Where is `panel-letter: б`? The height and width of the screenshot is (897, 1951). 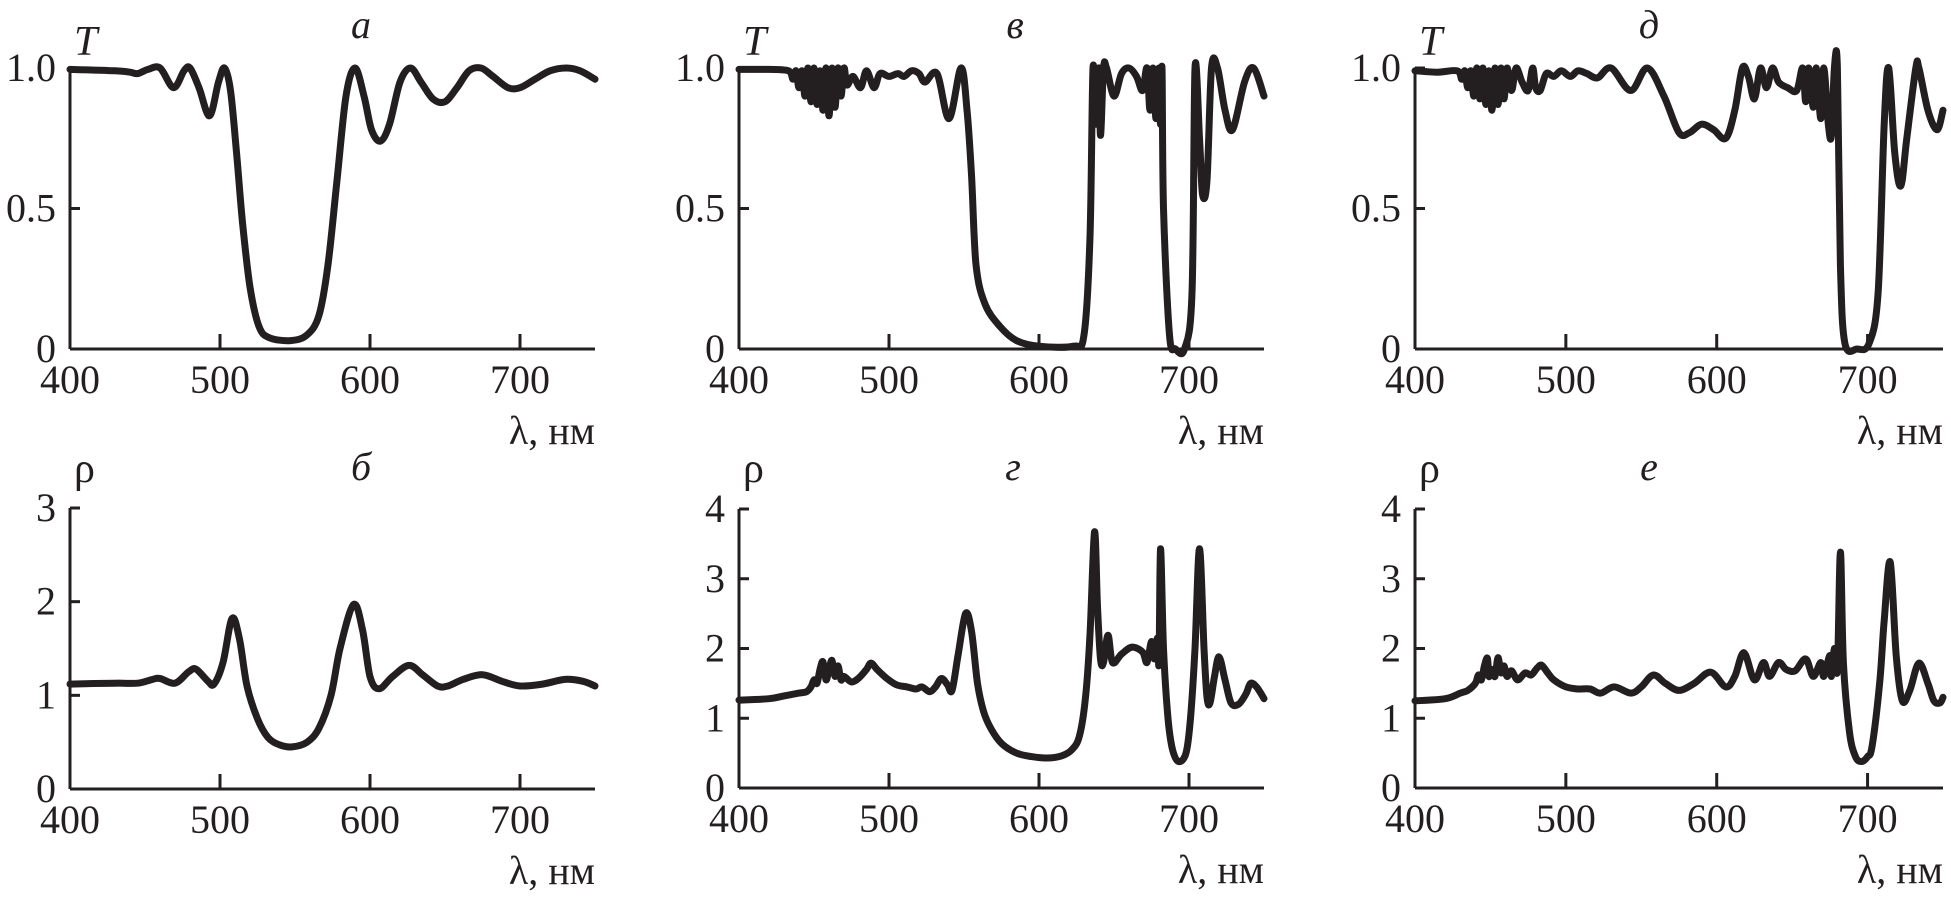
panel-letter: б is located at coordinates (362, 466).